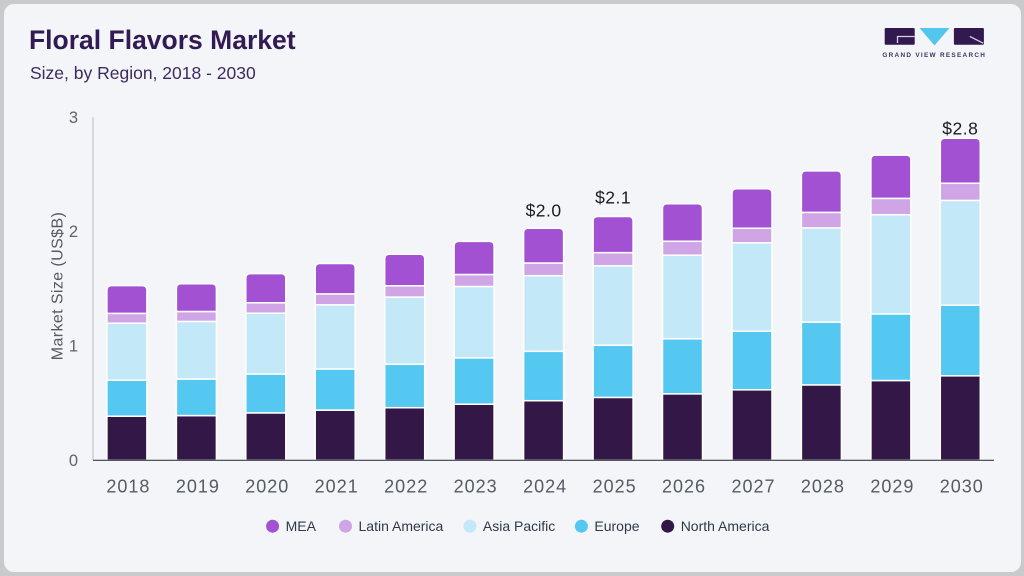 The image size is (1024, 576). What do you see at coordinates (725, 526) in the screenshot?
I see `svg-text: North America` at bounding box center [725, 526].